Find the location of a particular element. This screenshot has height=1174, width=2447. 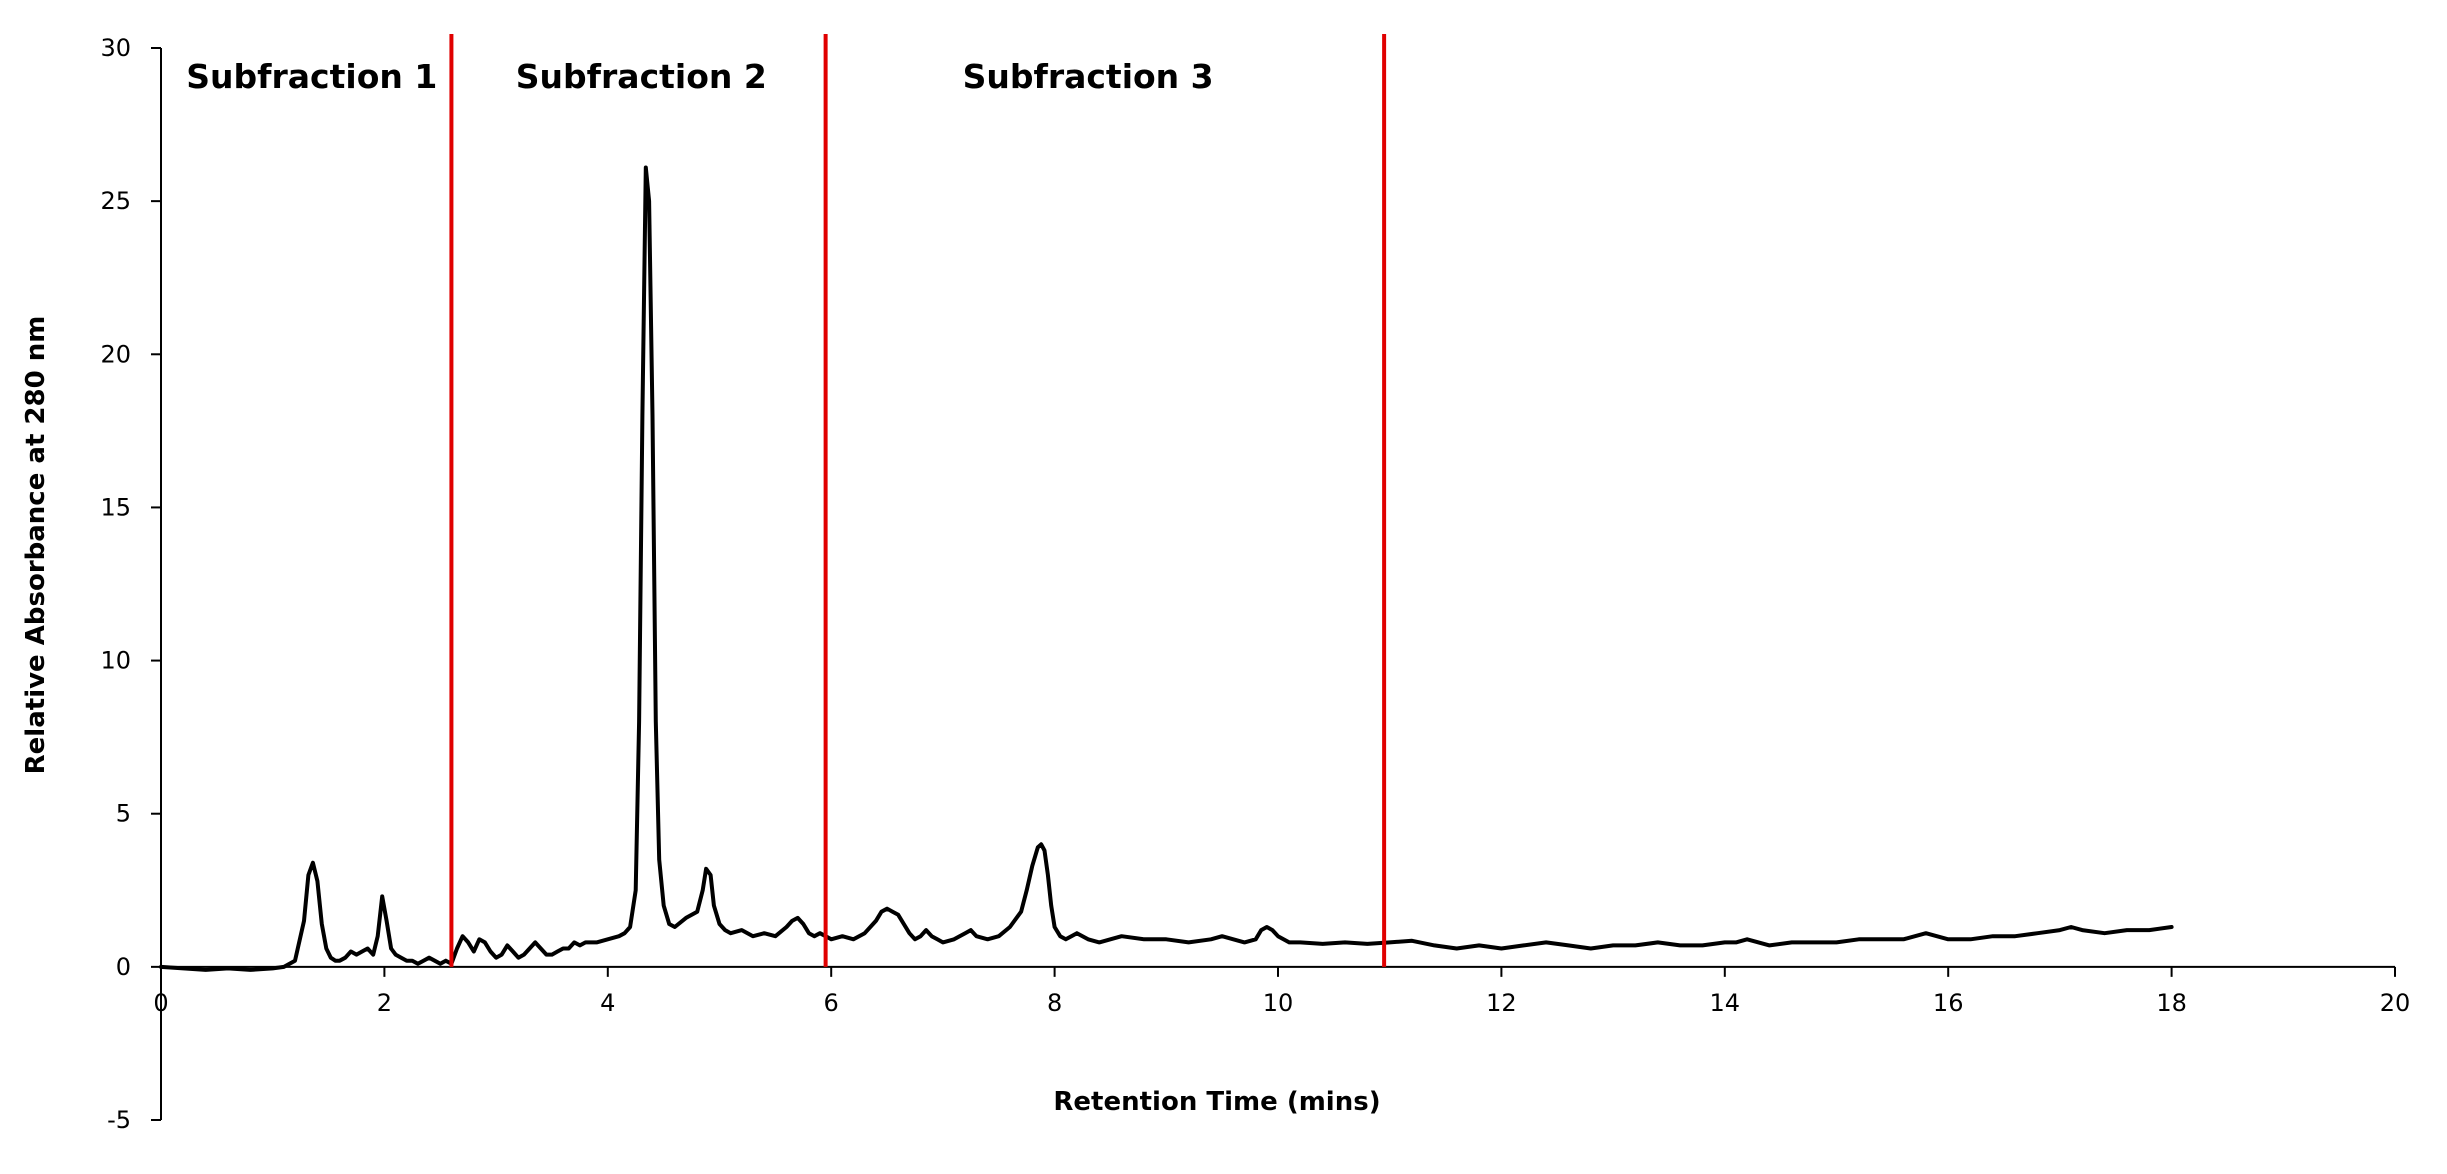

y-tick-label: -5 is located at coordinates (119, 1120).